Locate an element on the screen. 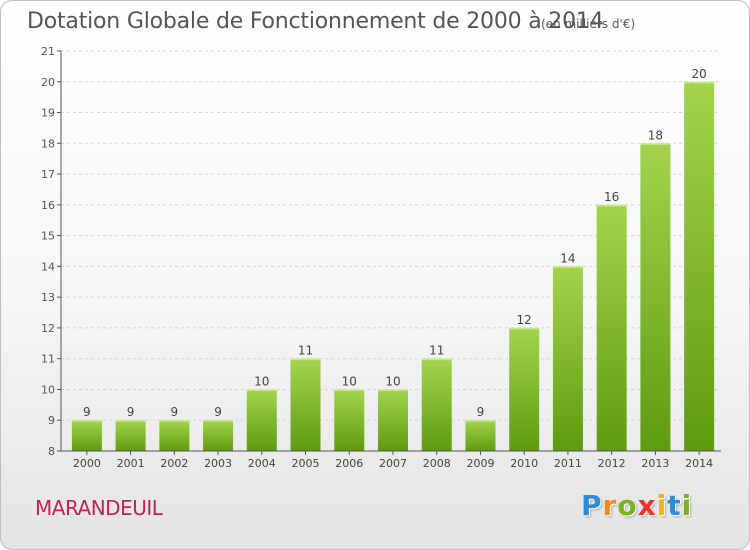  y-tick-label: 16 is located at coordinates (48, 205).